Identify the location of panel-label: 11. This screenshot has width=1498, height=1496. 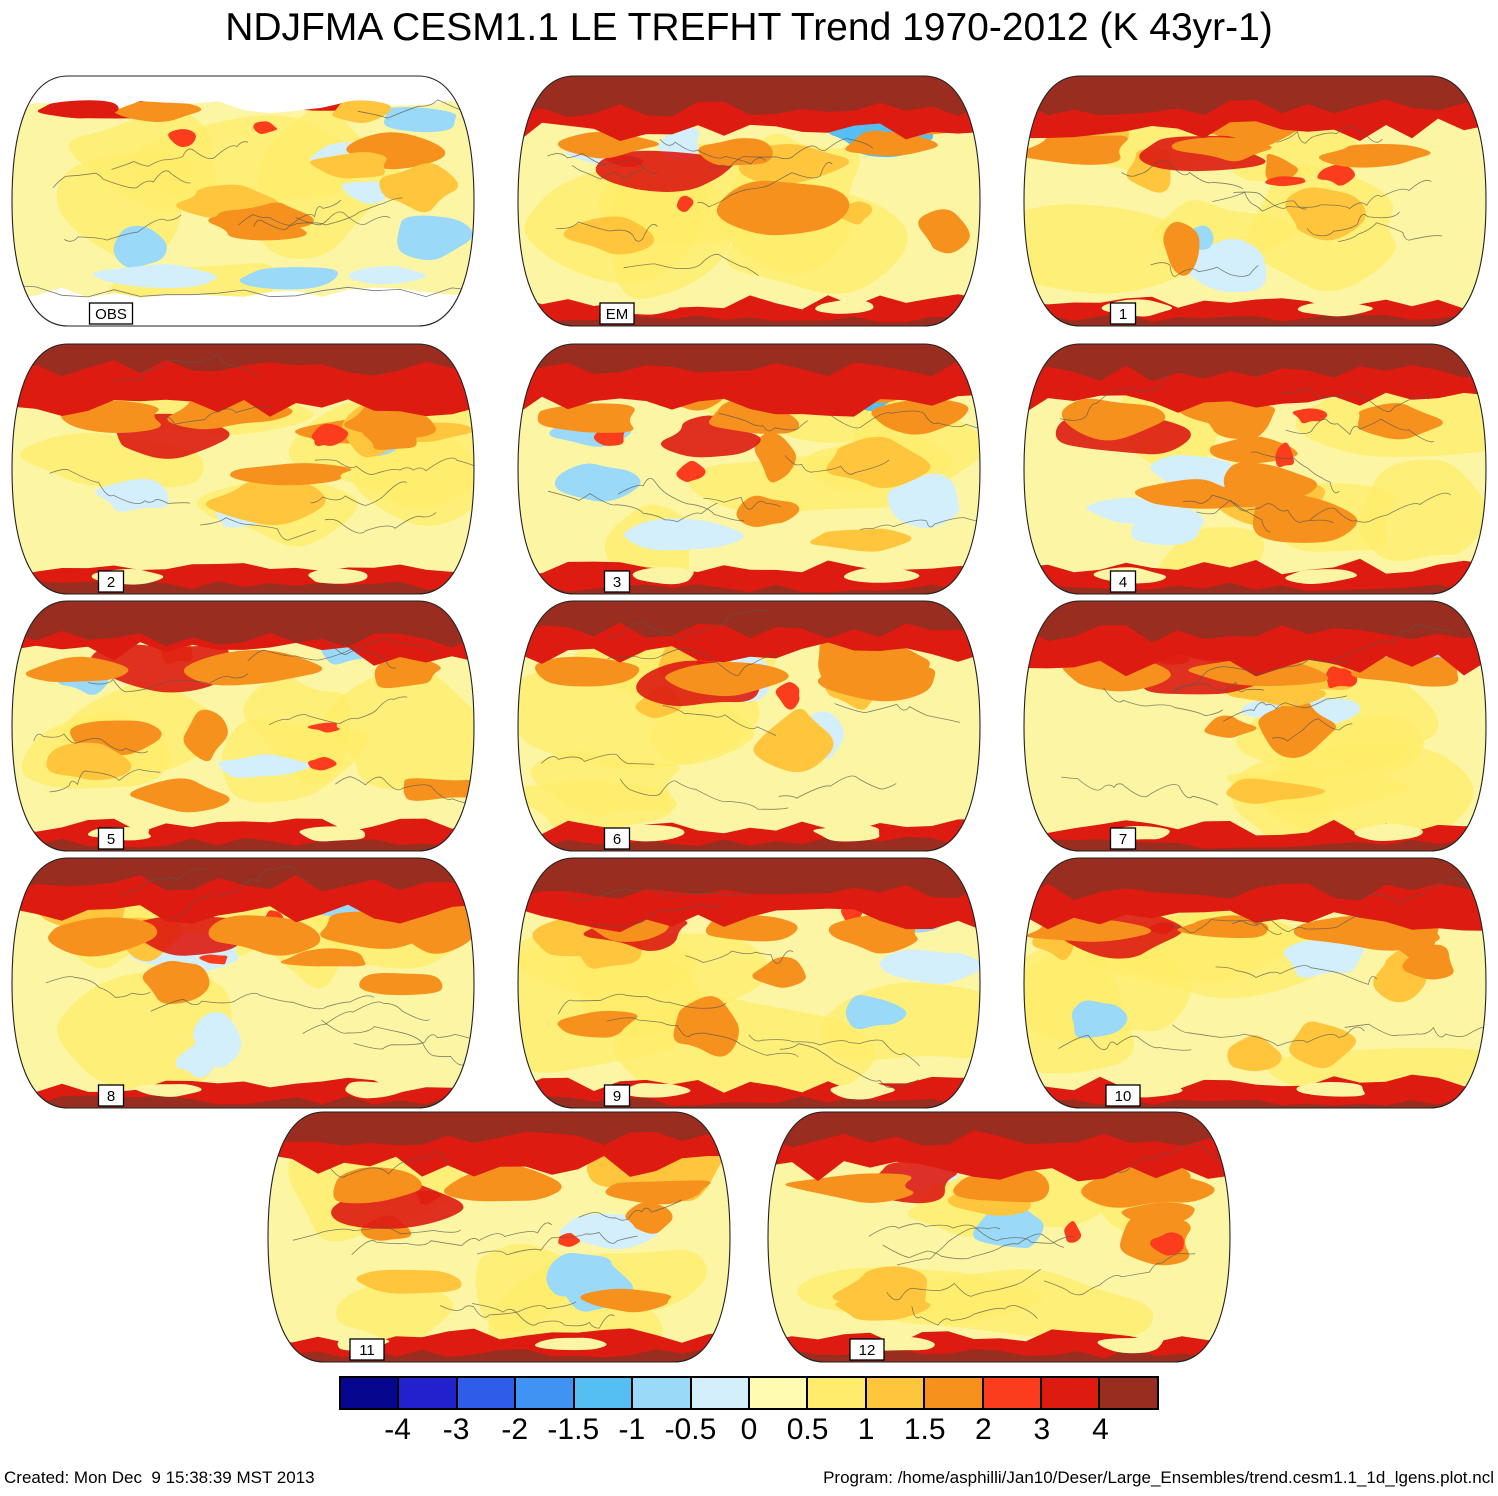
(367, 1349).